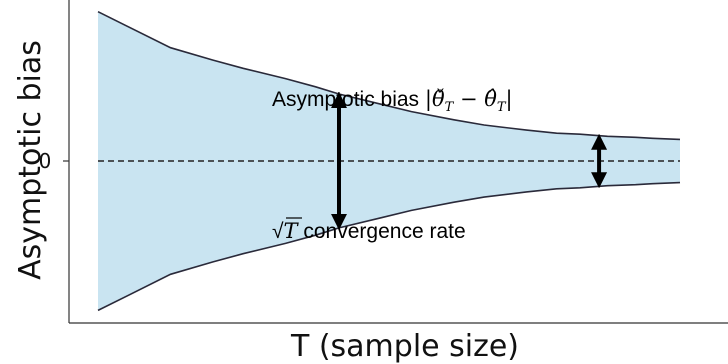 The height and width of the screenshot is (364, 728). I want to click on y-tick-label-zero: 0, so click(45, 161).